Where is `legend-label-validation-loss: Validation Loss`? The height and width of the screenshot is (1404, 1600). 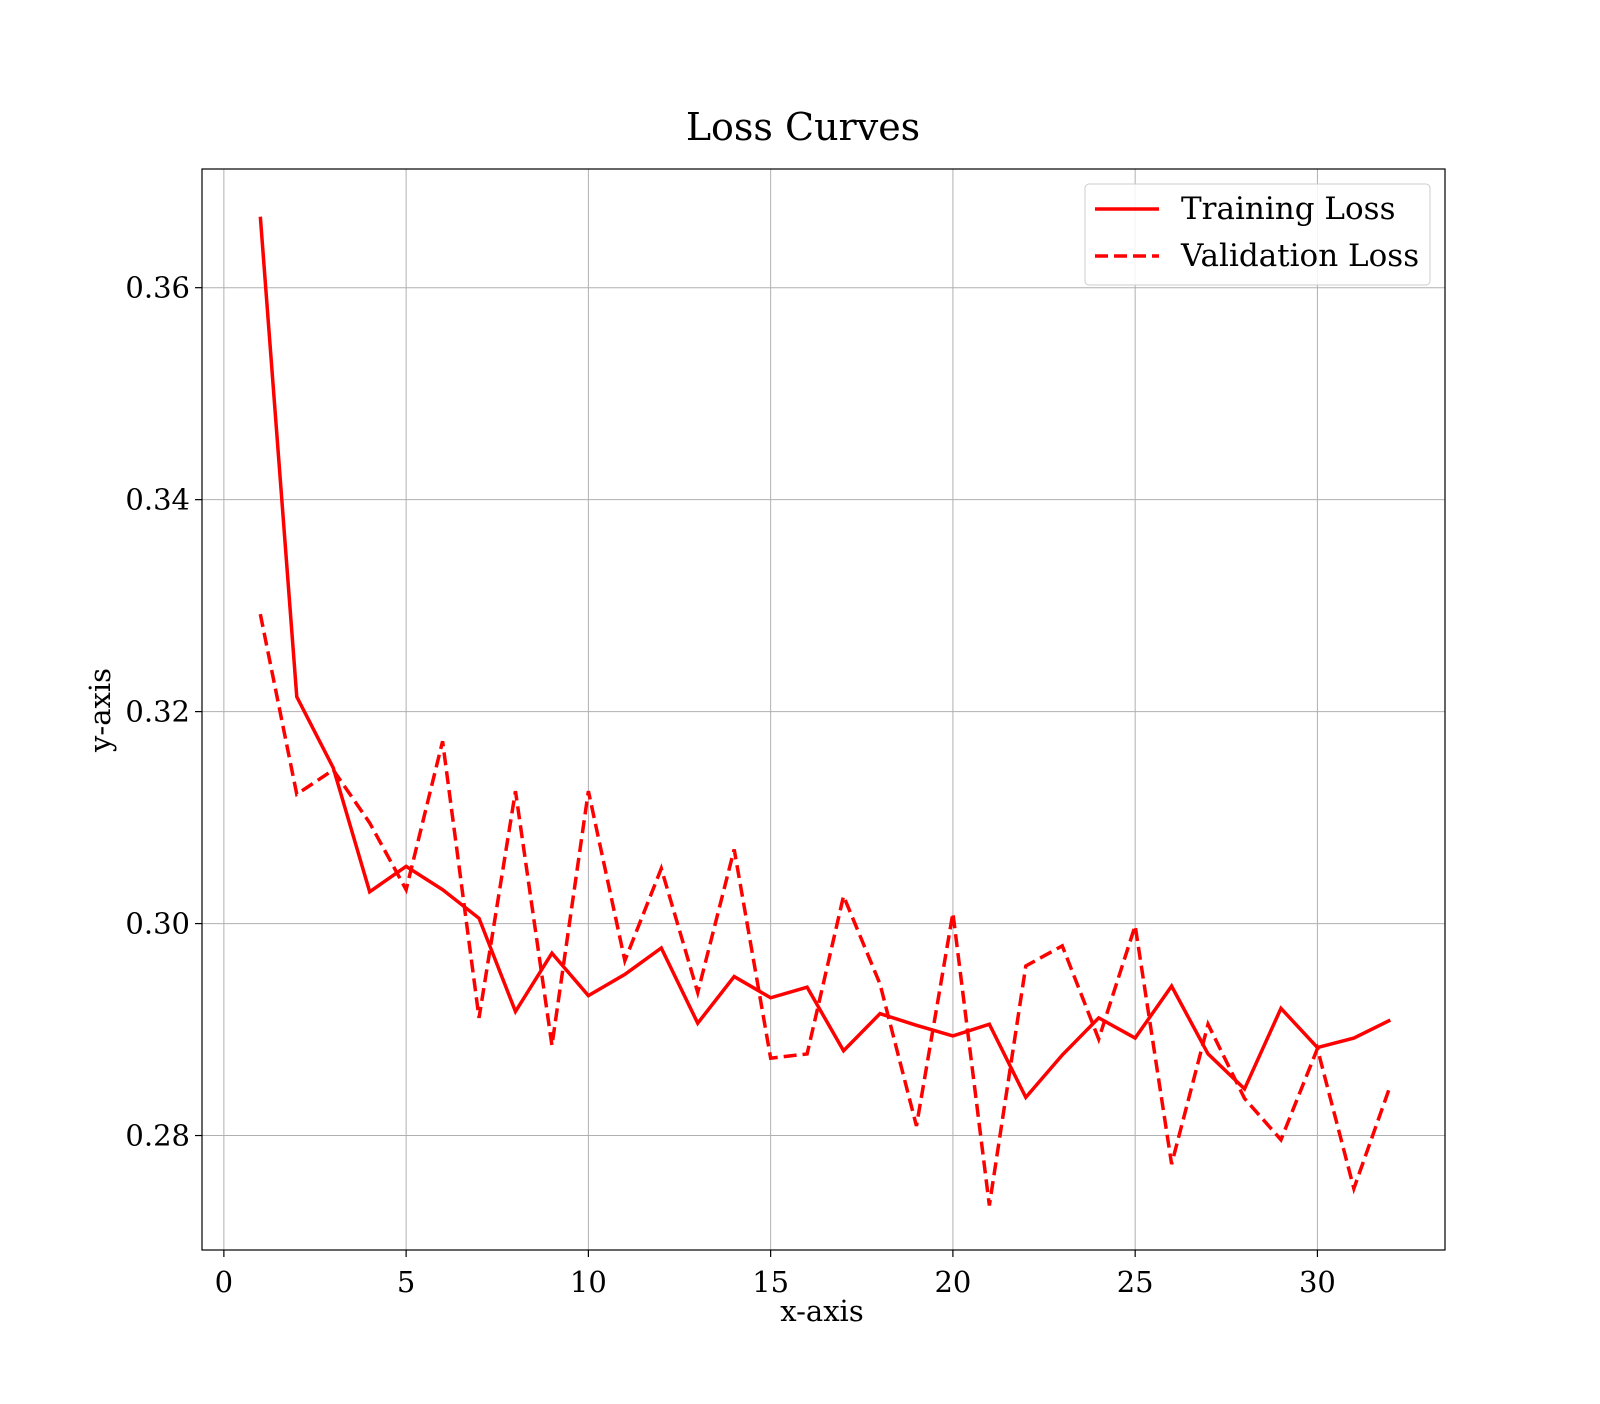
legend-label-validation-loss: Validation Loss is located at coordinates (1299, 256).